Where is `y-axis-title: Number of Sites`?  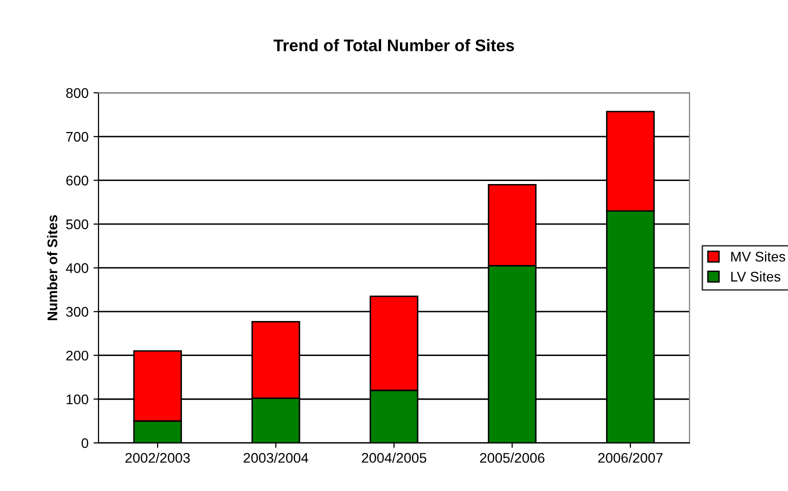
y-axis-title: Number of Sites is located at coordinates (52, 267).